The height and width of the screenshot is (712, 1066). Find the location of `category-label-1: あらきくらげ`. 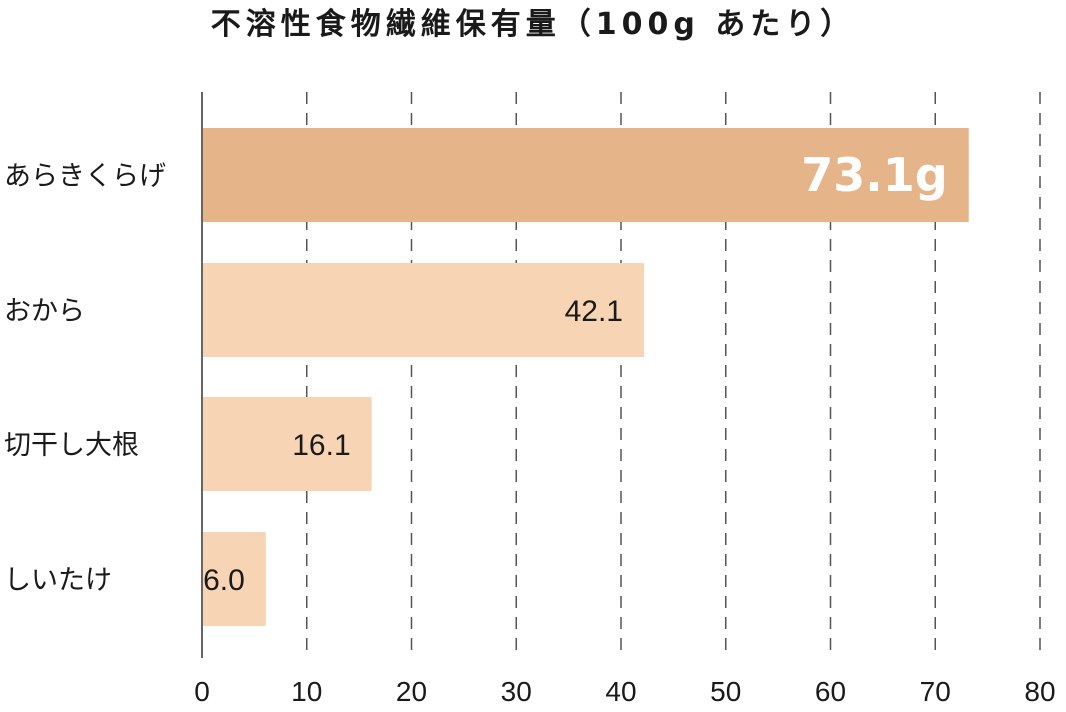

category-label-1: あらきくらげ is located at coordinates (85, 176).